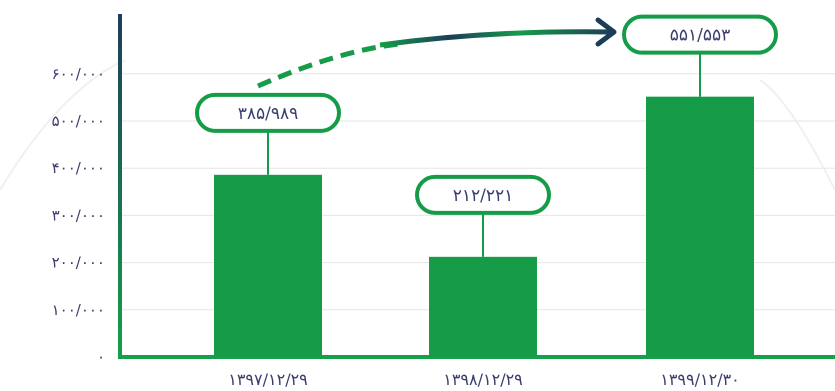 The image size is (835, 391). What do you see at coordinates (78, 263) in the screenshot?
I see `y-tick-label: ۲۰۰/۰۰۰` at bounding box center [78, 263].